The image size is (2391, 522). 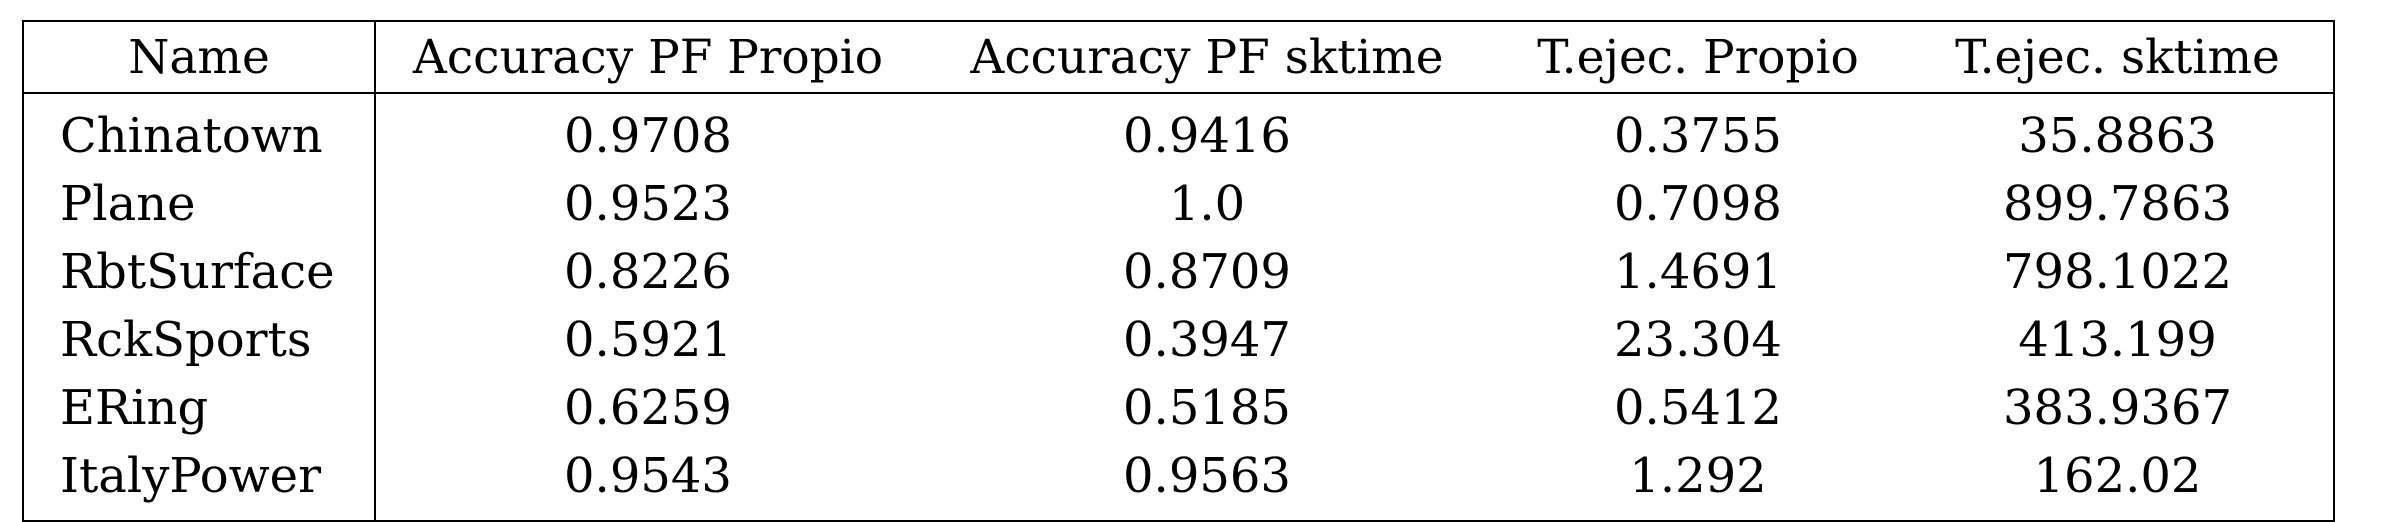 What do you see at coordinates (1698, 476) in the screenshot?
I see `cell-time-propio: 1.292` at bounding box center [1698, 476].